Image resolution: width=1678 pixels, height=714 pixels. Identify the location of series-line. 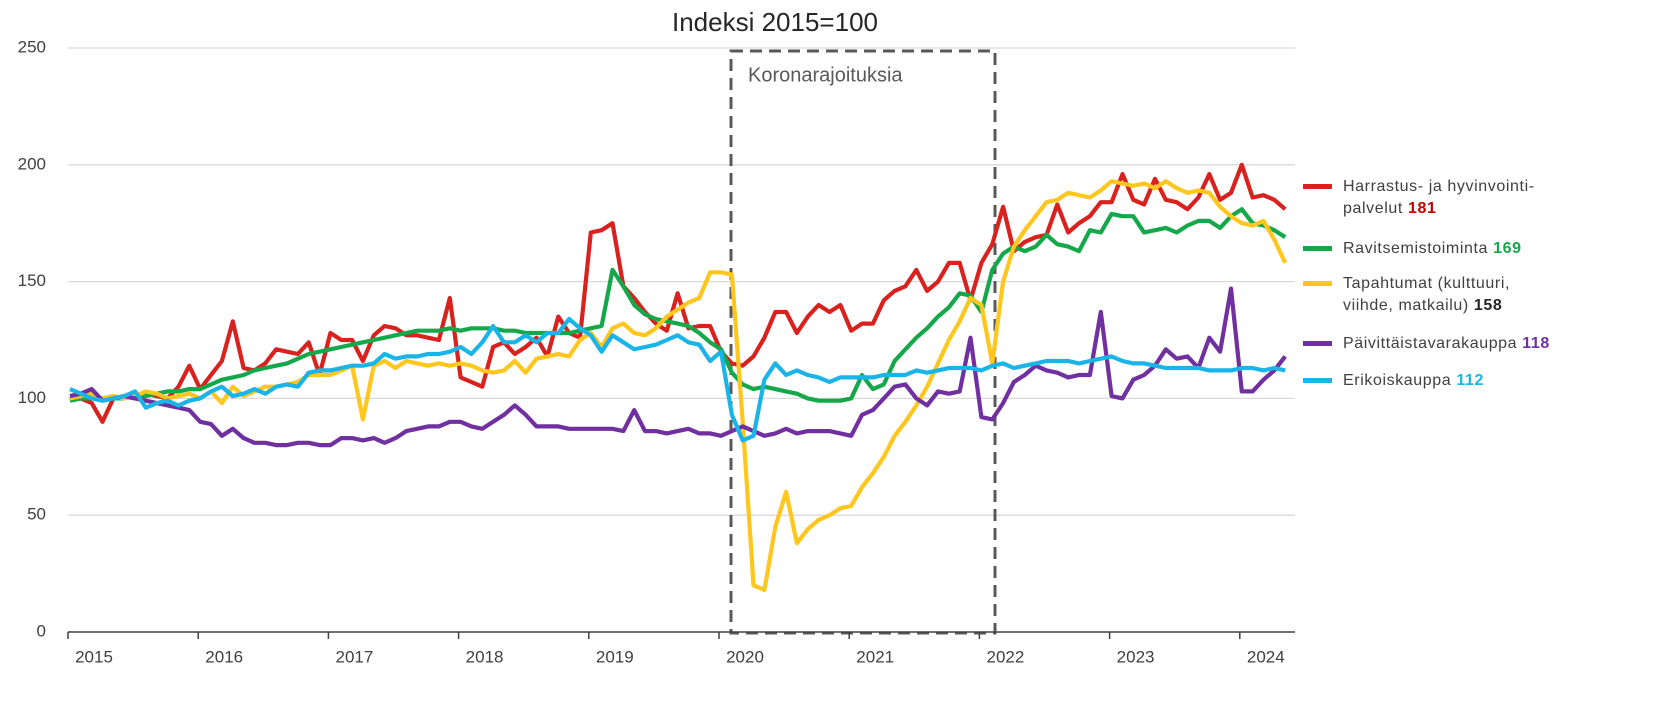
(677, 379).